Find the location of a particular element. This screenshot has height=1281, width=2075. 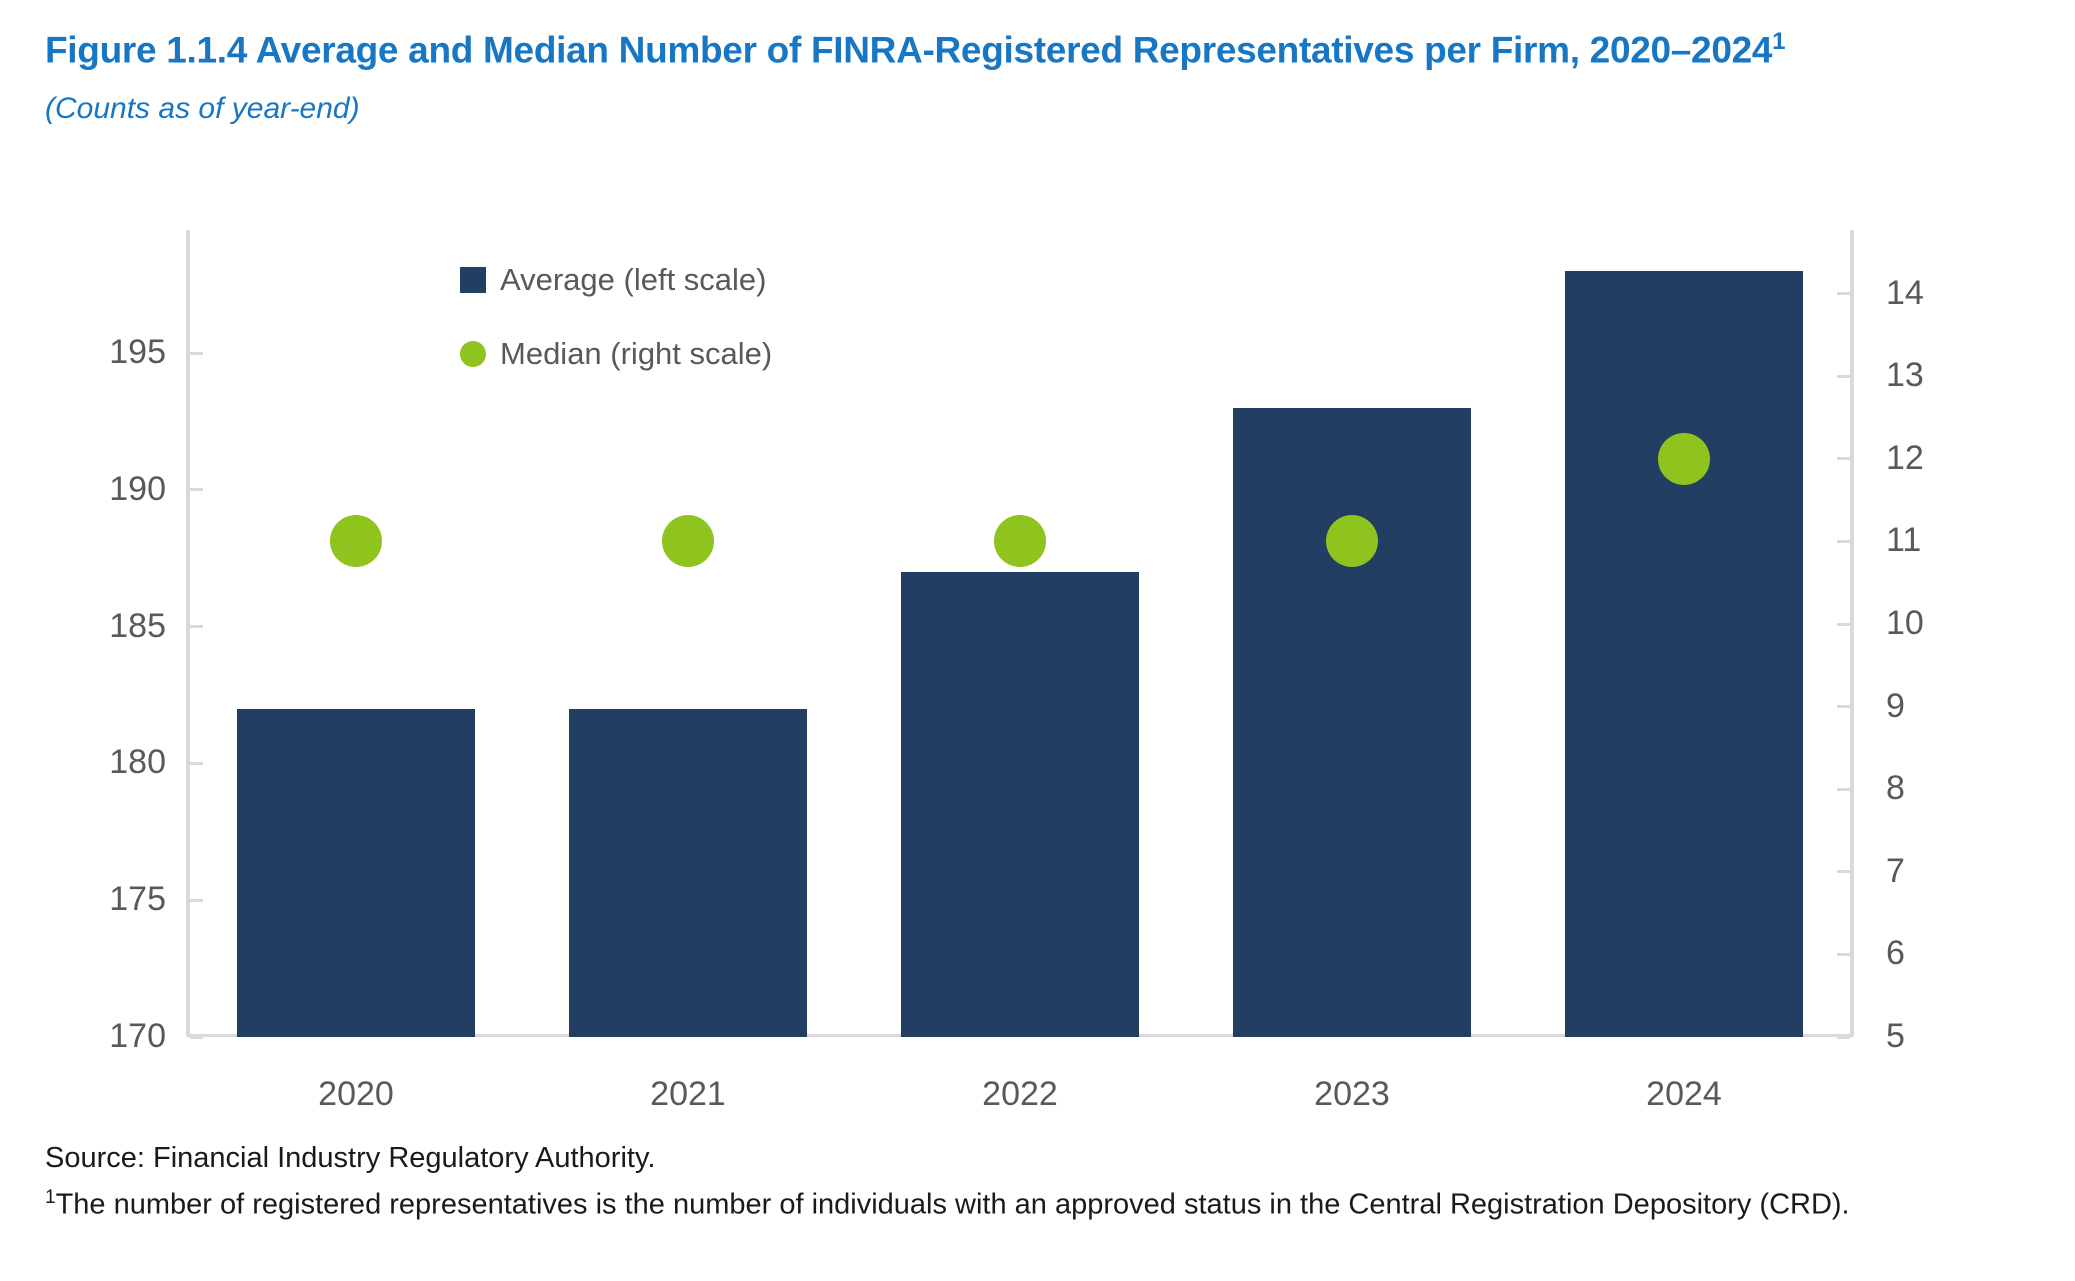

median-dot-2020 is located at coordinates (356, 541).